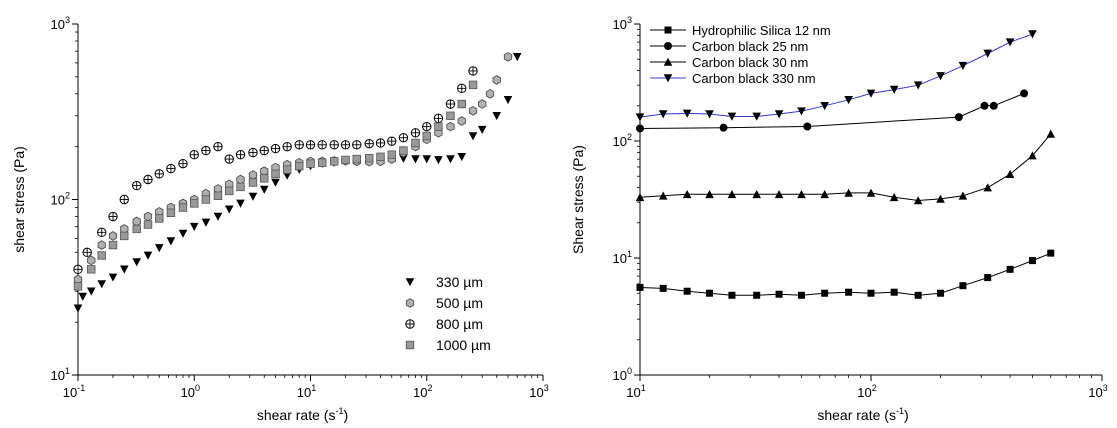 Image resolution: width=1117 pixels, height=428 pixels. I want to click on series-line, so click(832, 110).